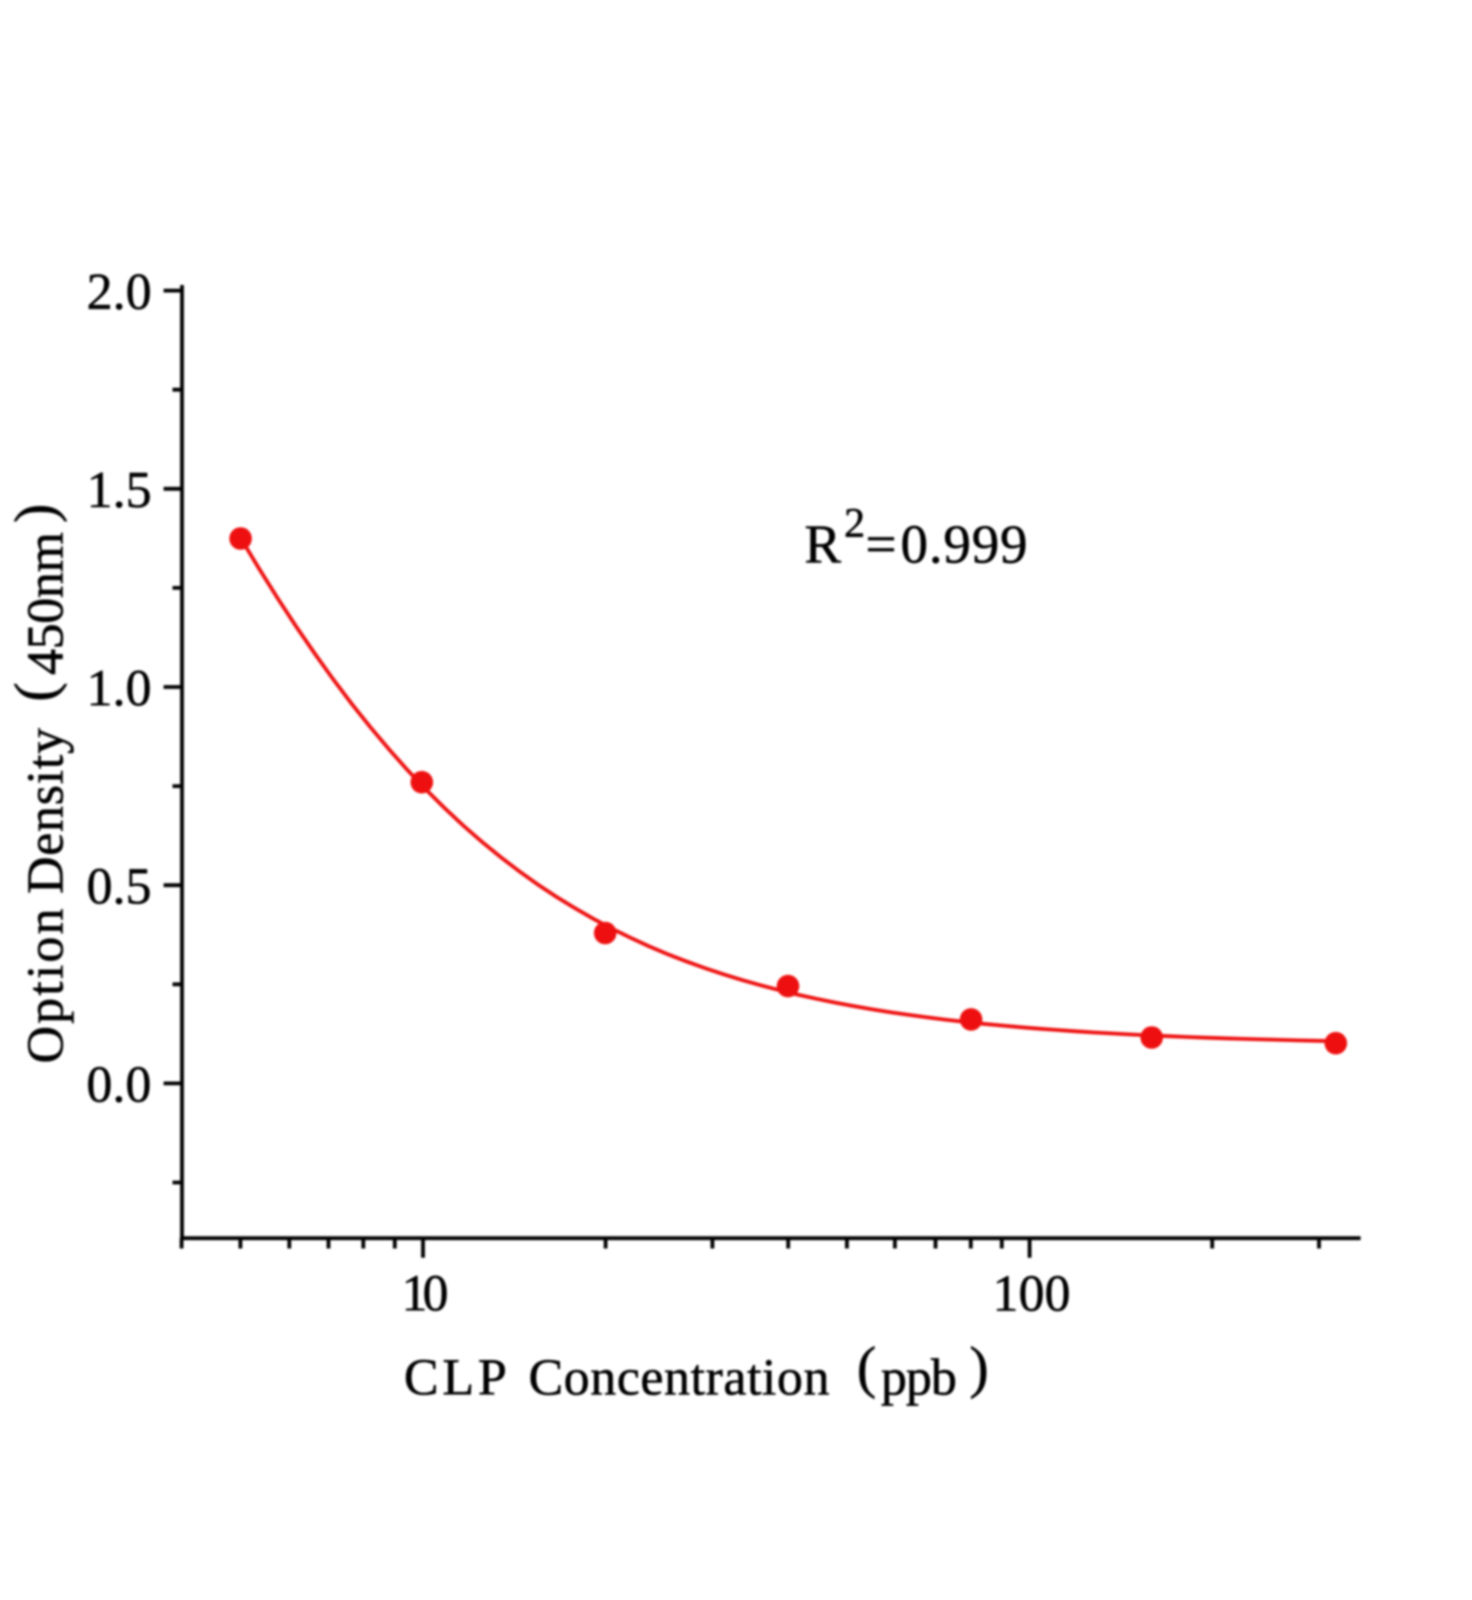 The width and height of the screenshot is (1472, 1600). What do you see at coordinates (46, 986) in the screenshot?
I see `svg-text: Option` at bounding box center [46, 986].